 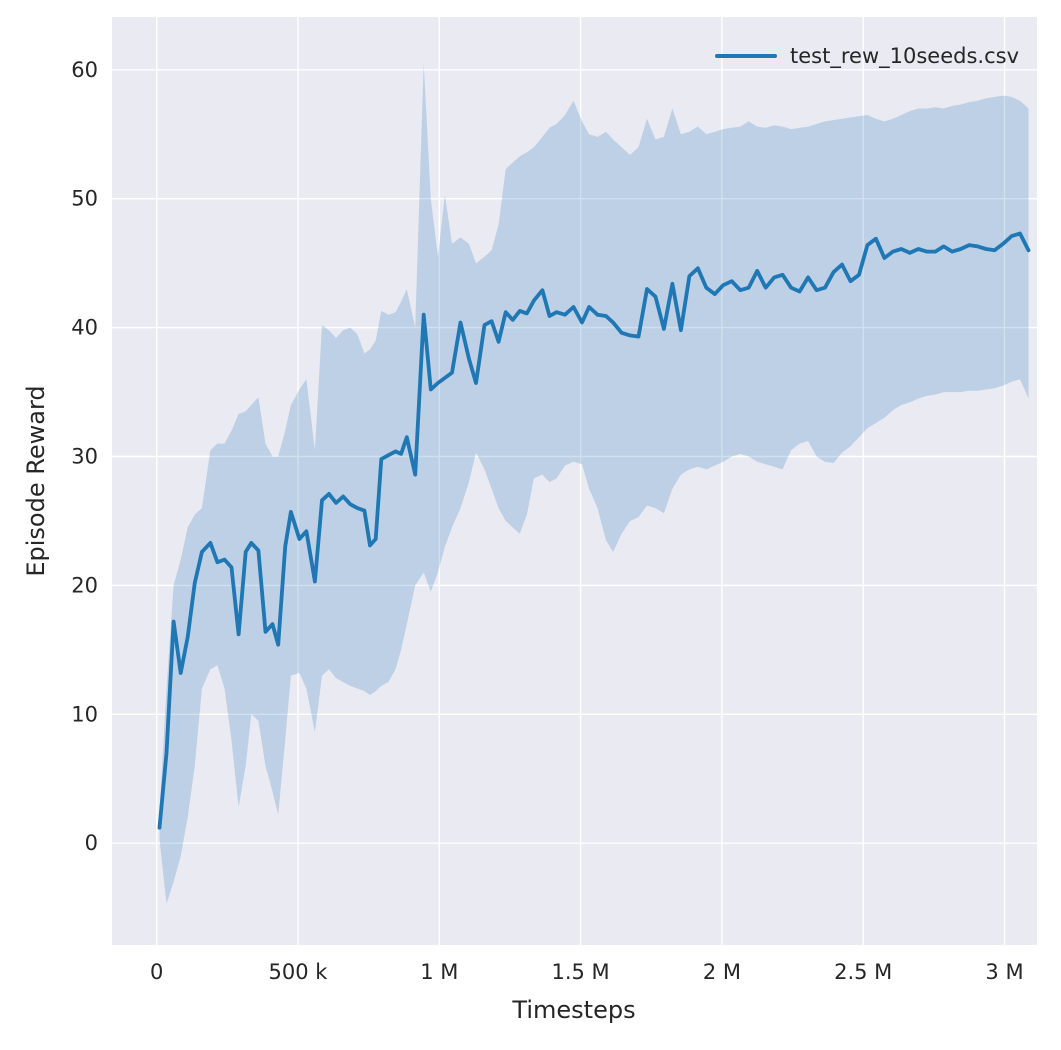 What do you see at coordinates (574, 1010) in the screenshot?
I see `x-axis-label: Timesteps` at bounding box center [574, 1010].